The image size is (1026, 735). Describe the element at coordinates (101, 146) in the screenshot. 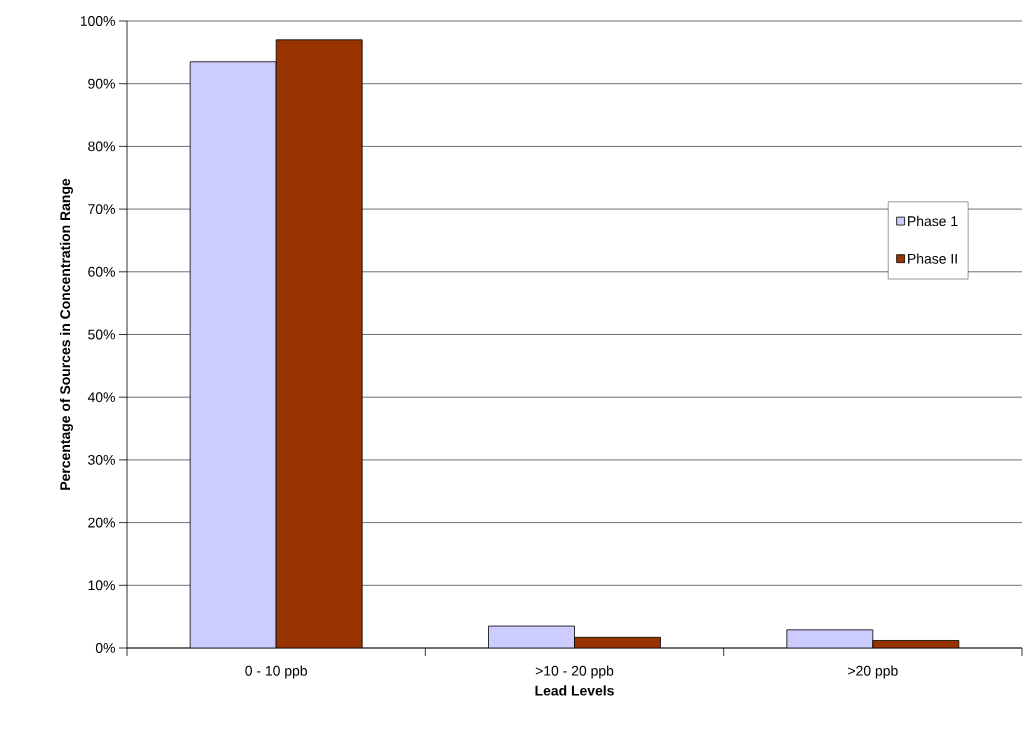

I see `y-tick-label: 80%` at that location.